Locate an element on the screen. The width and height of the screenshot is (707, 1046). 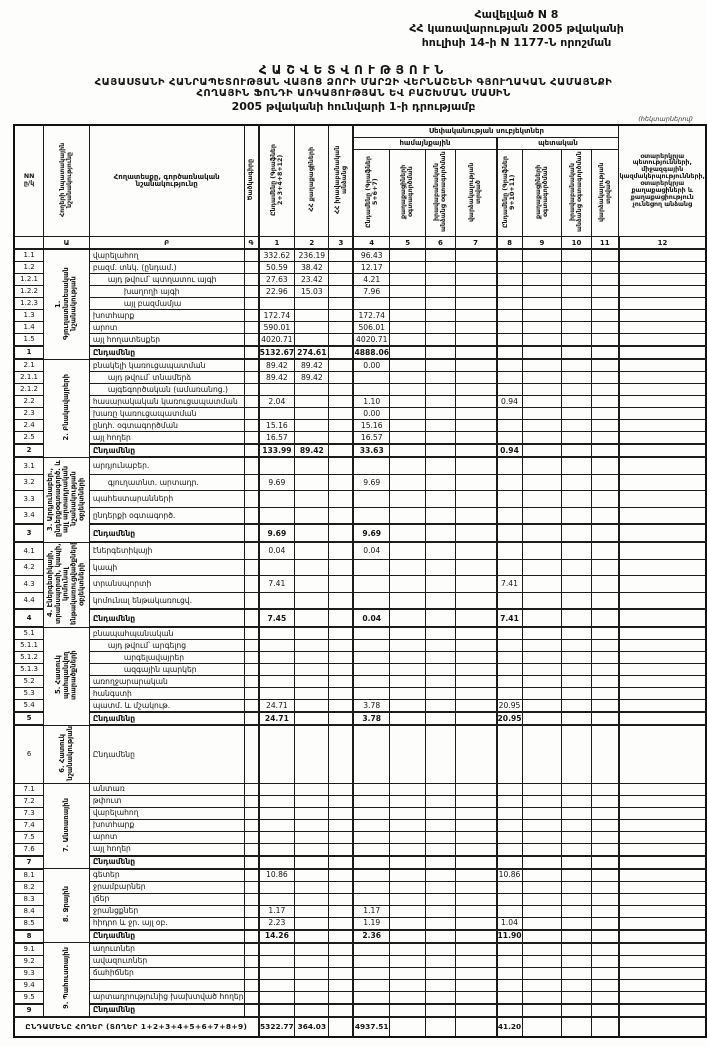
cell-5.2-c4 is located at coordinates (371, 682).